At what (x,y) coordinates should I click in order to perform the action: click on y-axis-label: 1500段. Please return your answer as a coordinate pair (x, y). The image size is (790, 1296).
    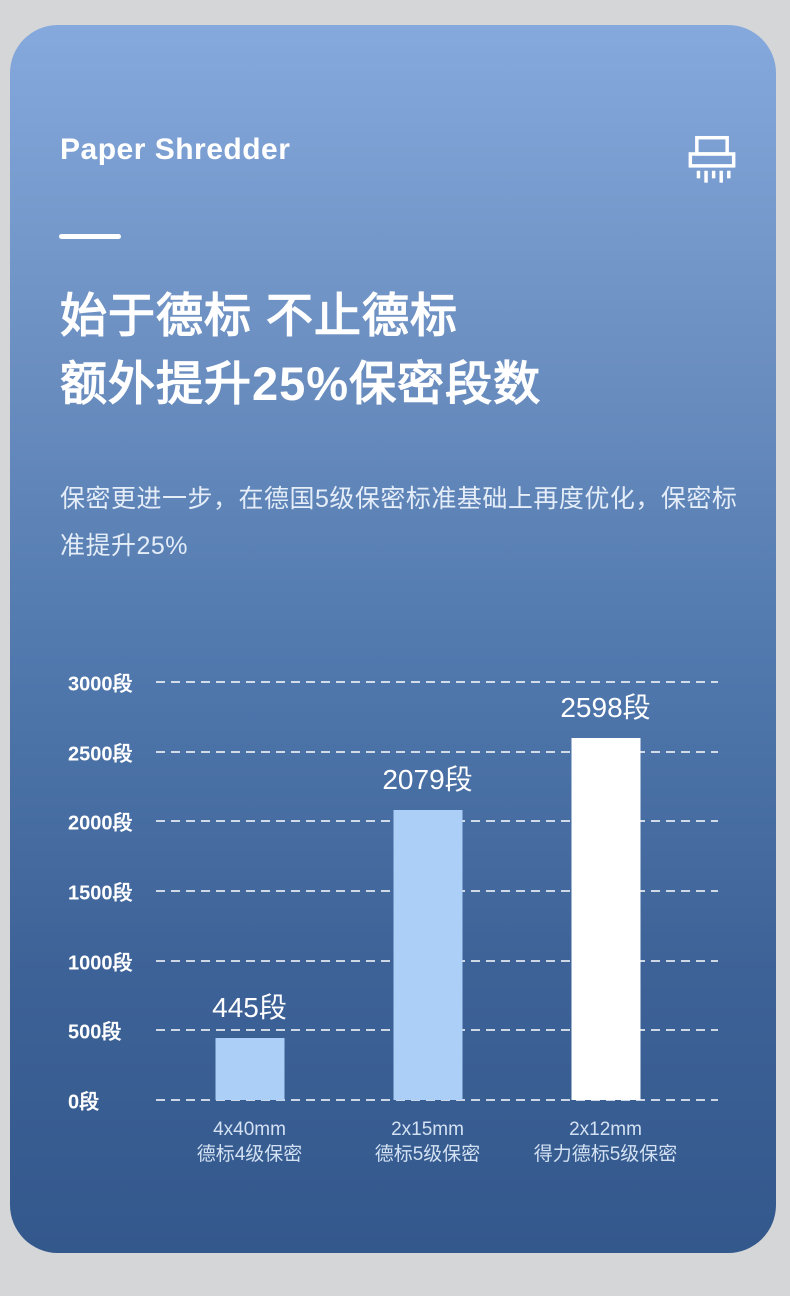
    Looking at the image, I should click on (100, 893).